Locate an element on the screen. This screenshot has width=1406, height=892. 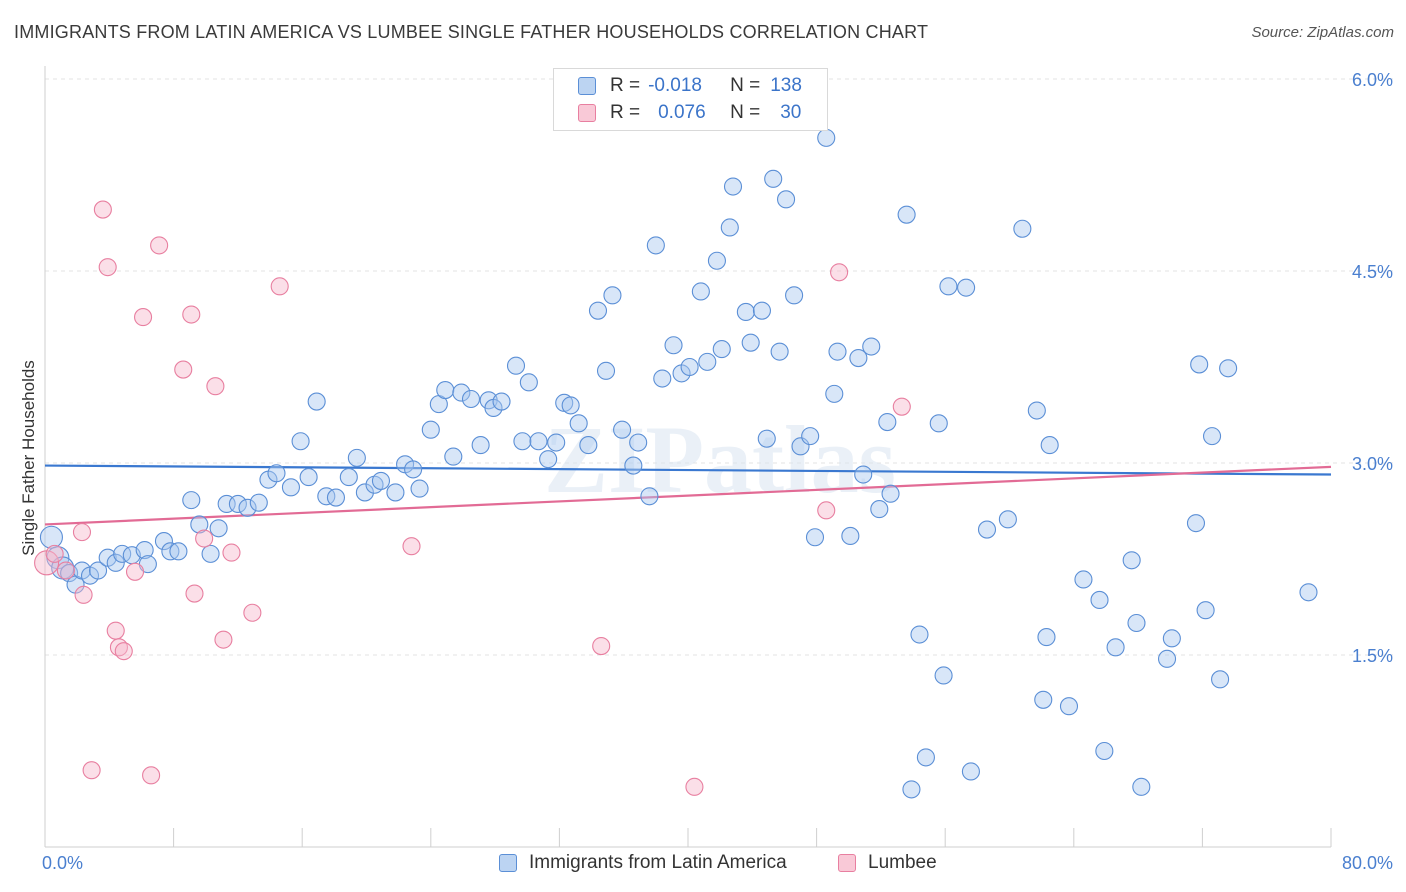
y-tick-labels: 1.5% 3.0% 4.5% 6.0% is located at coordinates (1372, 368).